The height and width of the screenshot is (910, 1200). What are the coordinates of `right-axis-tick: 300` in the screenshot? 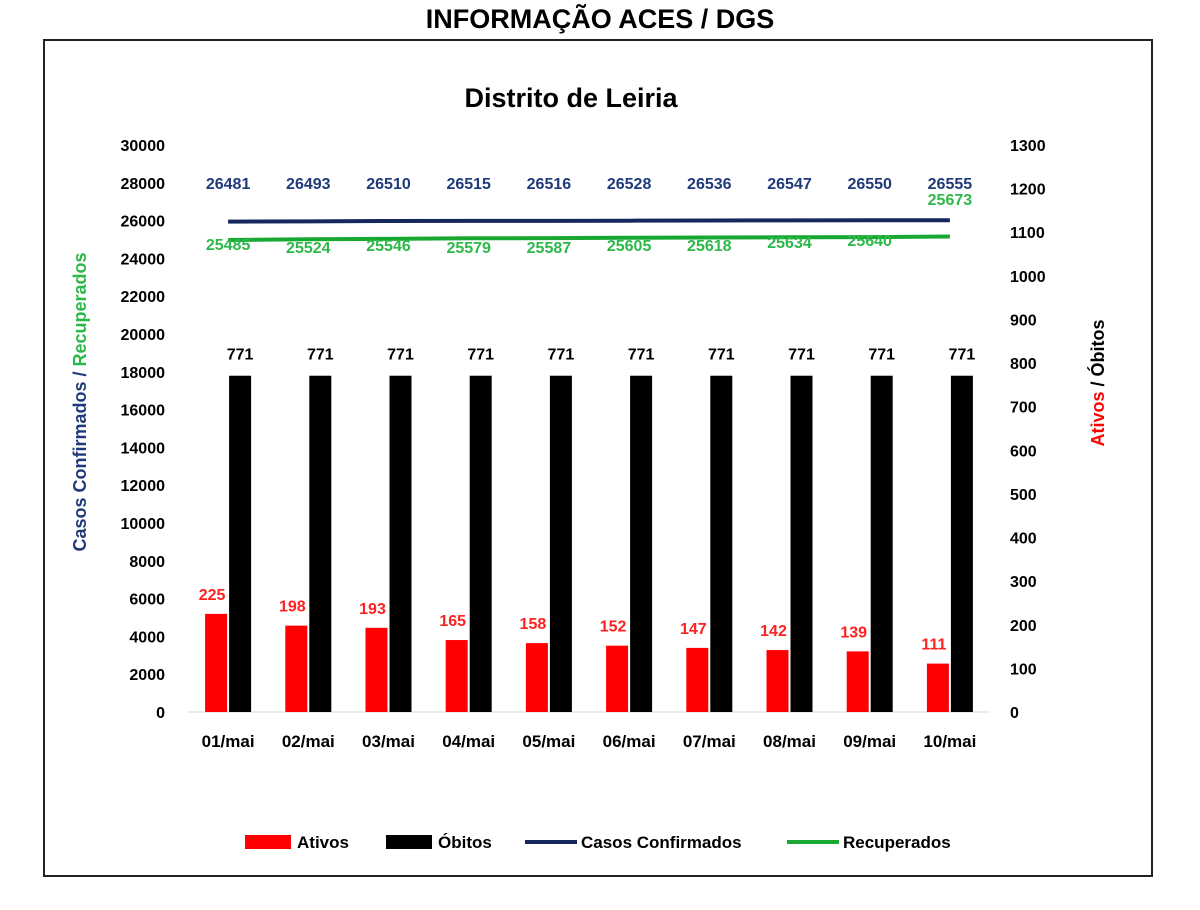 It's located at (1023, 582).